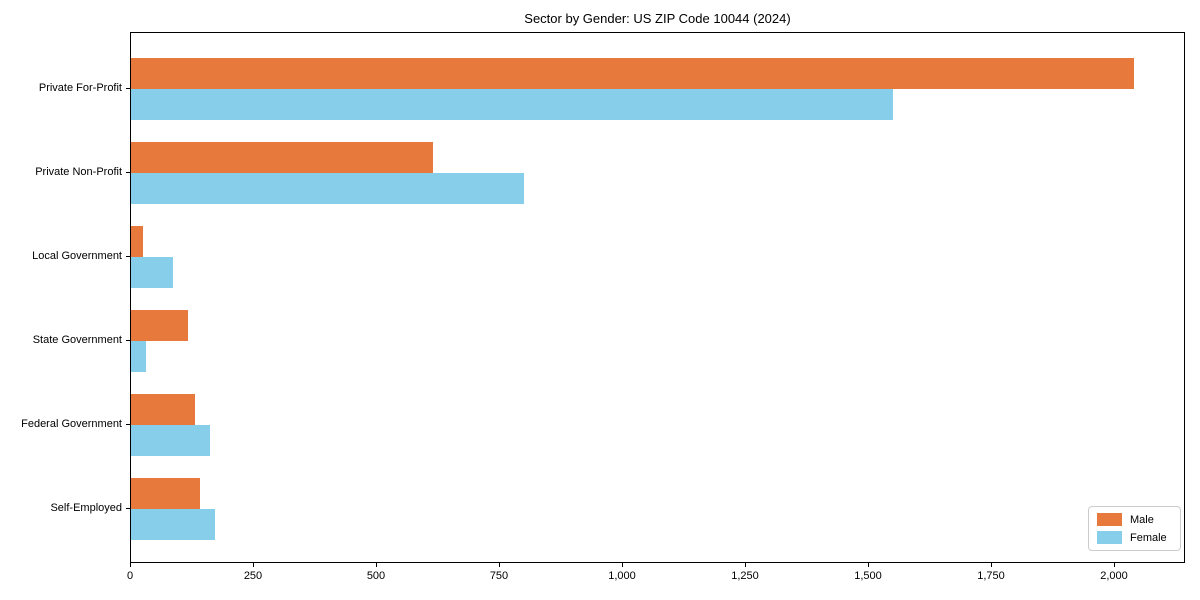 The width and height of the screenshot is (1200, 600). Describe the element at coordinates (130, 576) in the screenshot. I see `x-tick-label-0: 0` at that location.